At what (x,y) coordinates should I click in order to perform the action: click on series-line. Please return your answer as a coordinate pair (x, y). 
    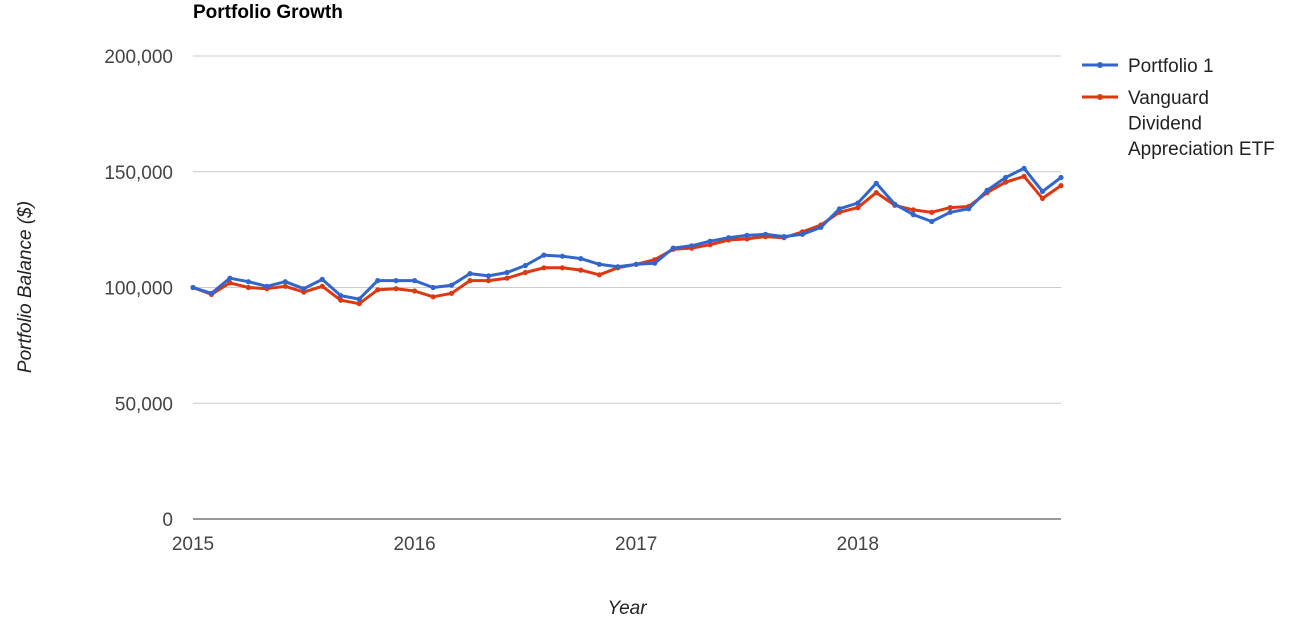
    Looking at the image, I should click on (627, 233).